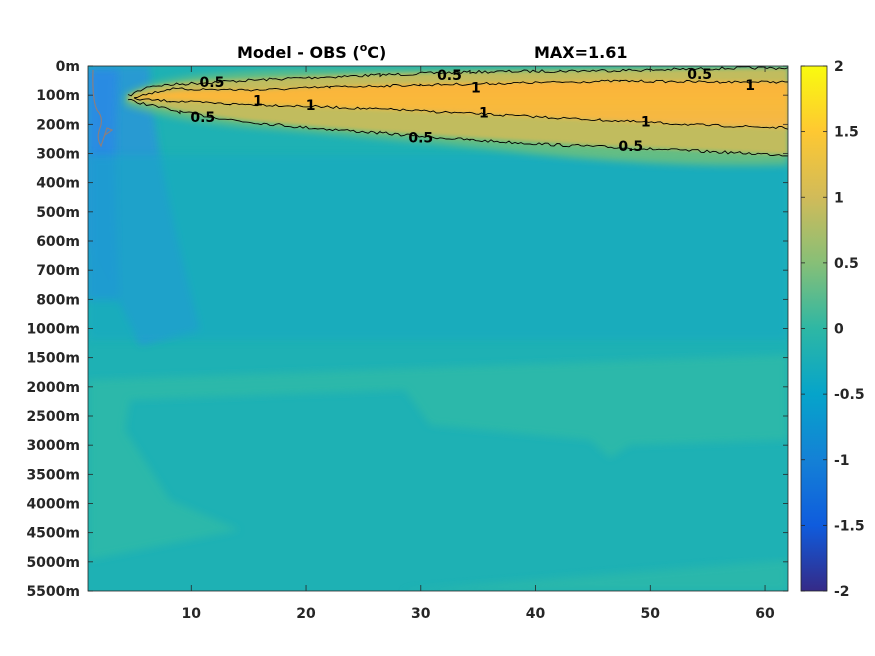  What do you see at coordinates (306, 614) in the screenshot?
I see `x-tick-label: 20` at bounding box center [306, 614].